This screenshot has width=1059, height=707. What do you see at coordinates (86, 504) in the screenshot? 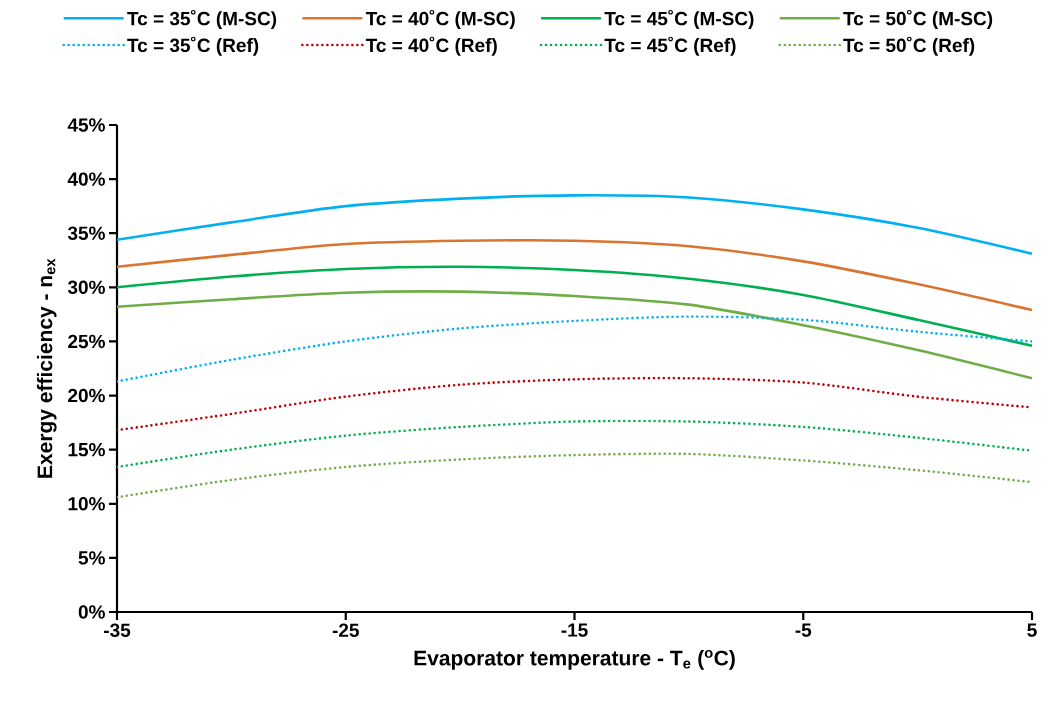
I see `y-tick-label: 10%` at bounding box center [86, 504].